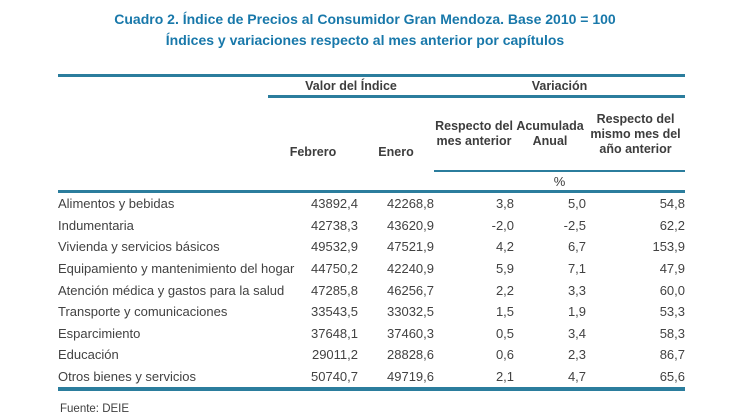 This screenshot has width=730, height=415. What do you see at coordinates (505, 247) in the screenshot?
I see `cell-var-mes: 4,2` at bounding box center [505, 247].